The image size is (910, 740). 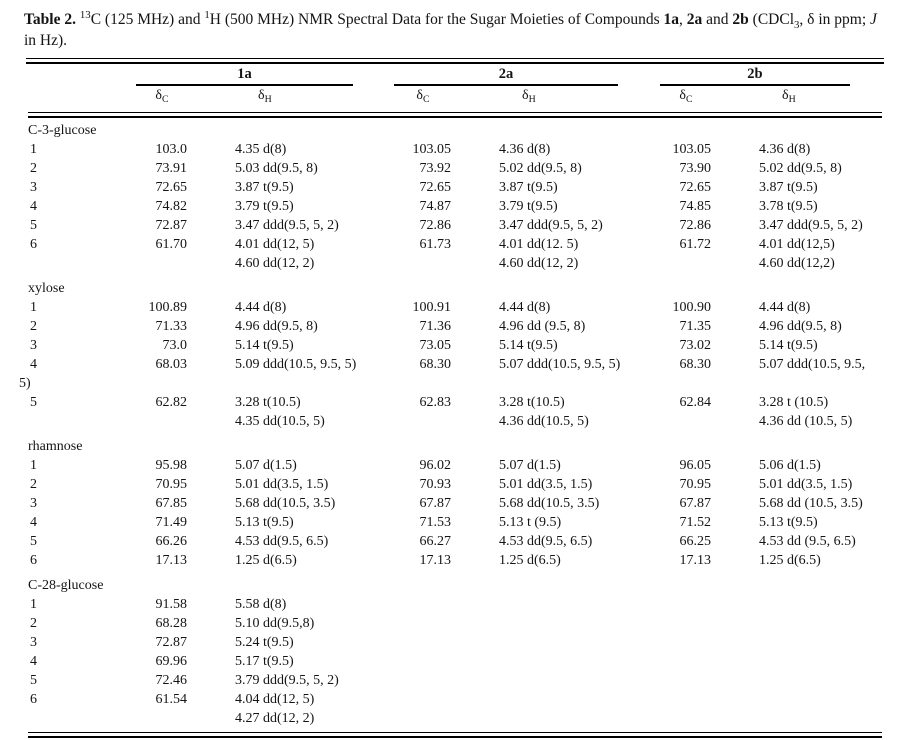 What do you see at coordinates (799, 503) in the screenshot?
I see `delta-h-value: 5.68 dd (10.5, 3.5)` at bounding box center [799, 503].